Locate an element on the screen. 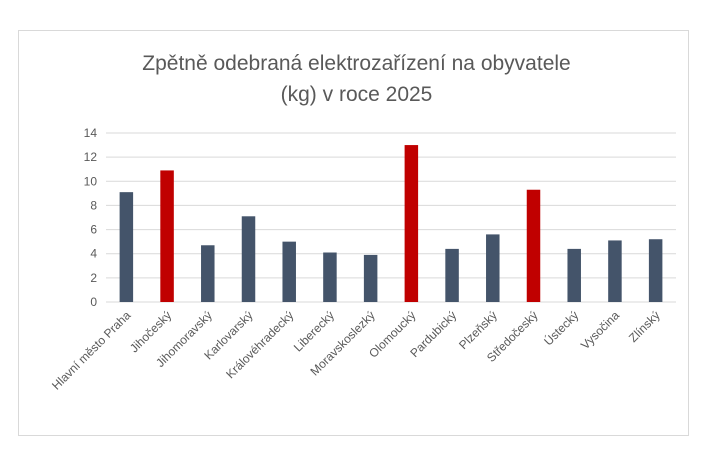 This screenshot has height=466, width=713. y-tick-label: 14 is located at coordinates (91, 133).